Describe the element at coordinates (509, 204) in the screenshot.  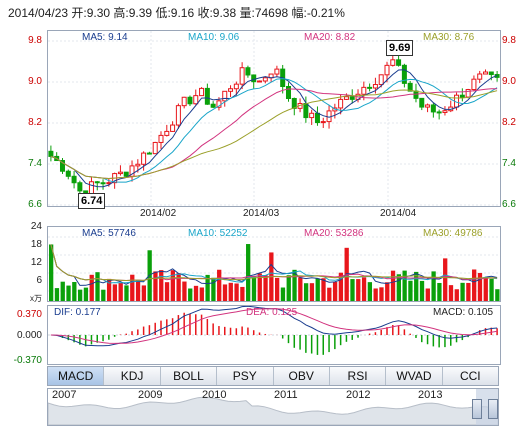
I see `price-right-tick: 6.6` at that location.